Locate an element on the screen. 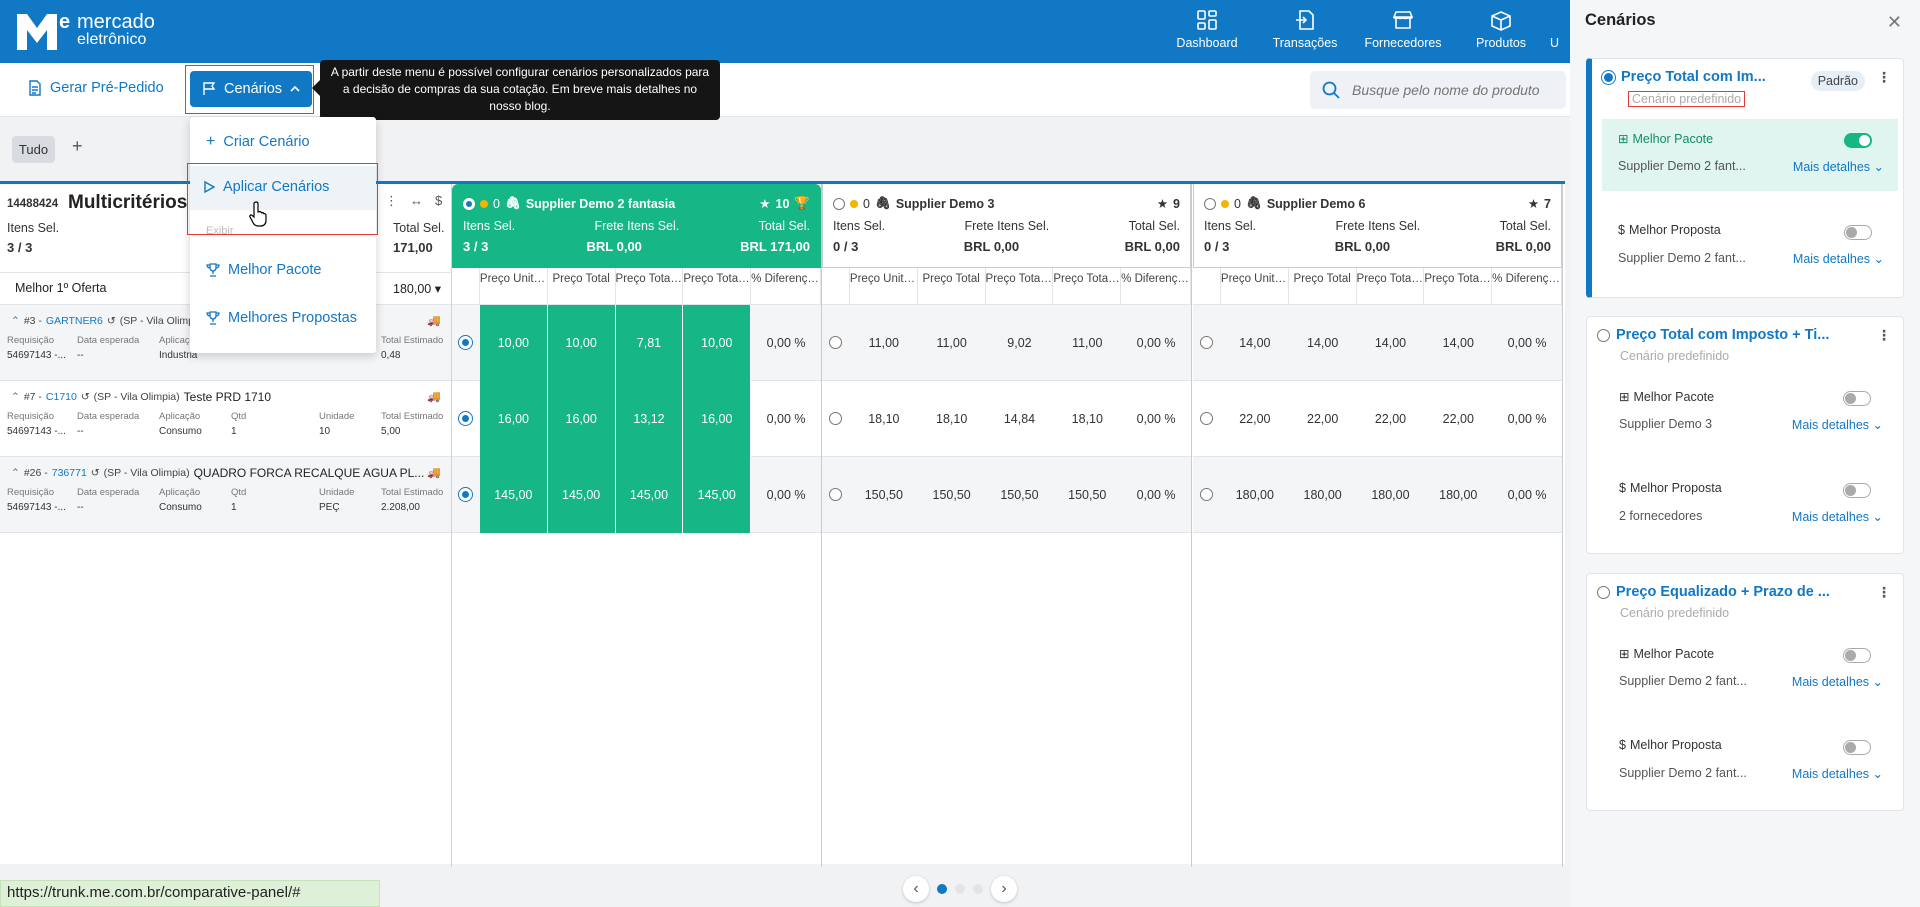 This screenshot has width=1920, height=907. table-row: 16,00 16,00 13,12 16,00 0,00 % is located at coordinates (636, 418).